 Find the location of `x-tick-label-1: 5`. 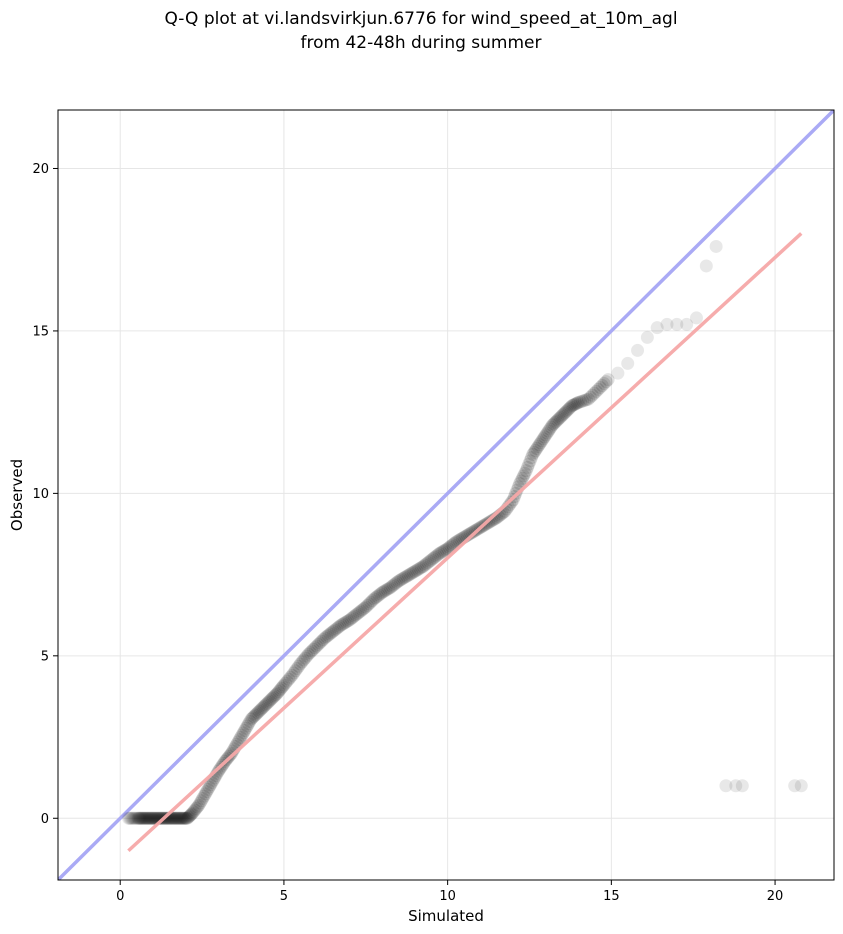

x-tick-label-1: 5 is located at coordinates (284, 896).